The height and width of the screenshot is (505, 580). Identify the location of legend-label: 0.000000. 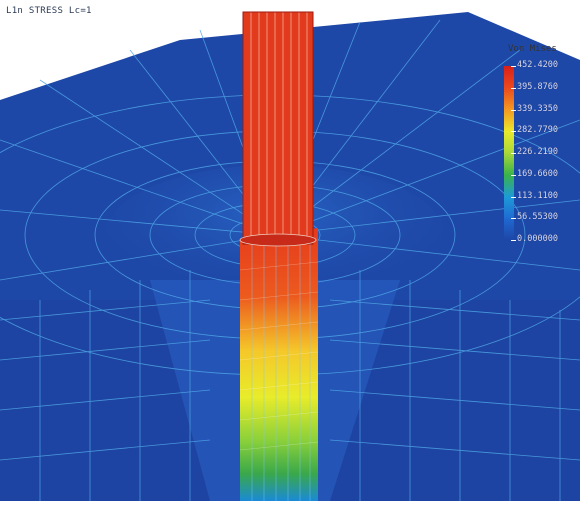
(537, 239).